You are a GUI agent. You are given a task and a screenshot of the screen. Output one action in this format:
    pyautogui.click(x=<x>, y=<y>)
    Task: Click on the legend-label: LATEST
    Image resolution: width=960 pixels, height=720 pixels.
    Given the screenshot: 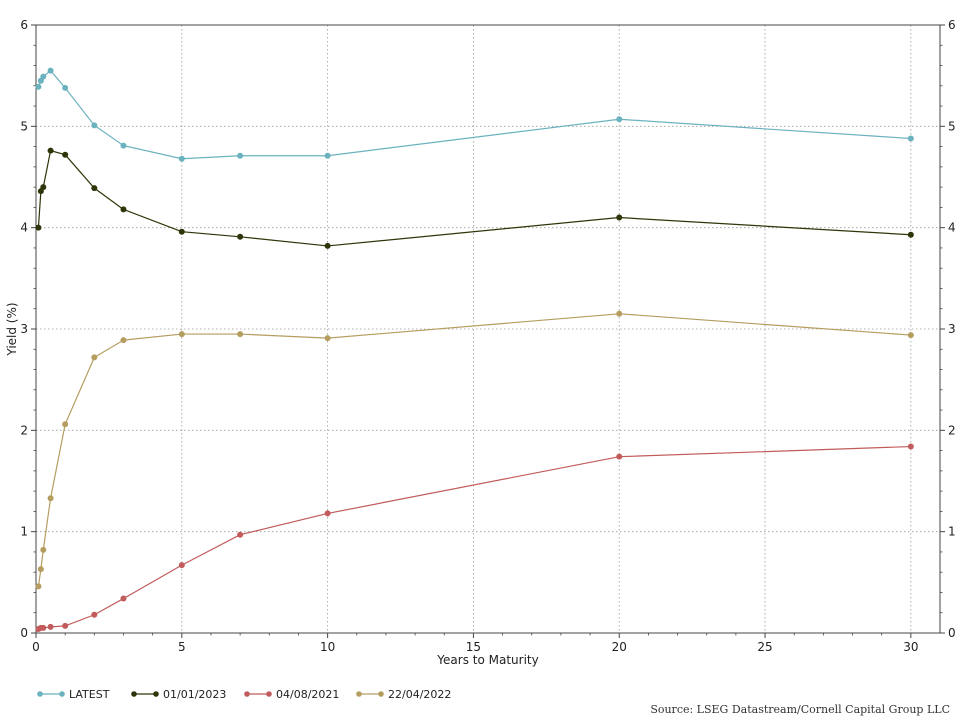 What is the action you would take?
    pyautogui.click(x=89, y=694)
    